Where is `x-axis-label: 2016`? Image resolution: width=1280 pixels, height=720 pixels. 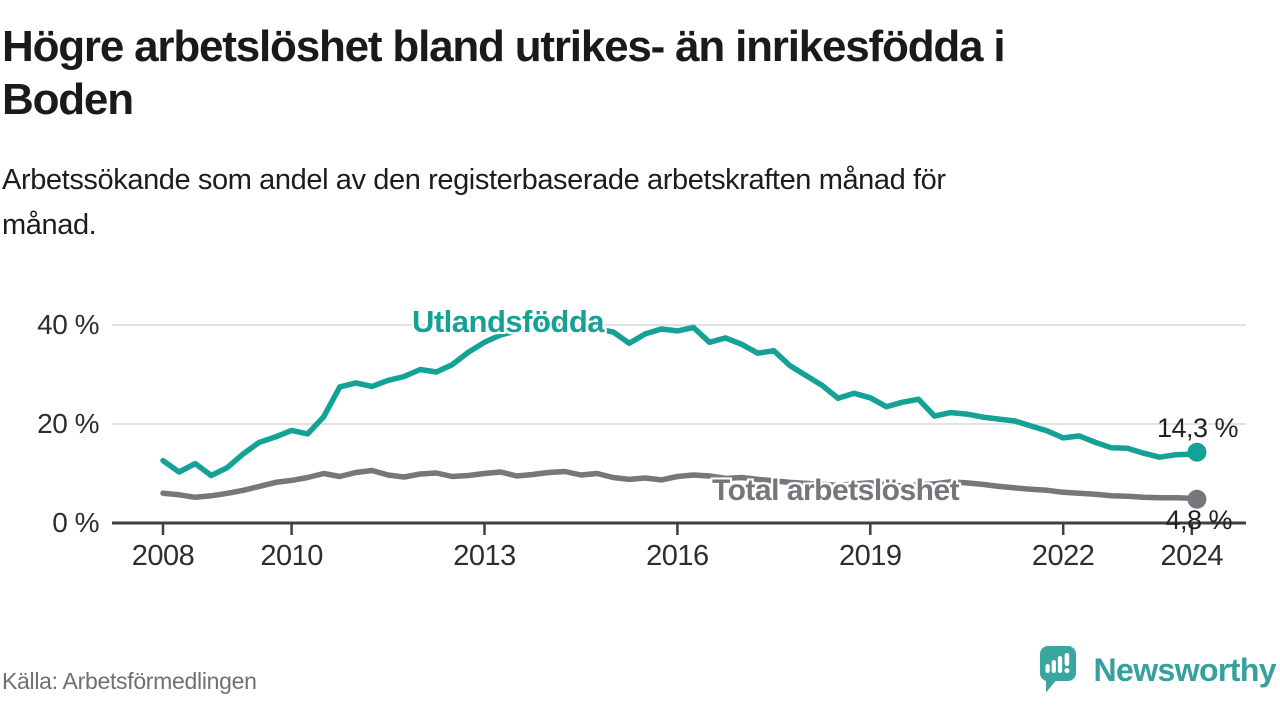
x-axis-label: 2016 is located at coordinates (677, 556).